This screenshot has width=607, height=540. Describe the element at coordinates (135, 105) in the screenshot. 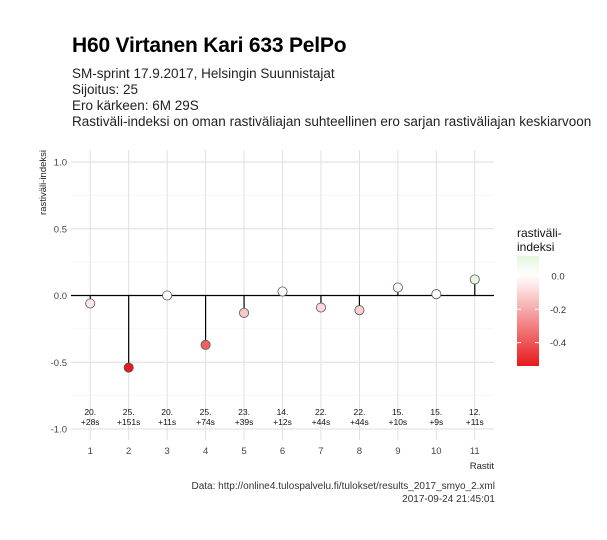

I see `subtitle-gap: Ero kärkeen: 6M 29S` at that location.